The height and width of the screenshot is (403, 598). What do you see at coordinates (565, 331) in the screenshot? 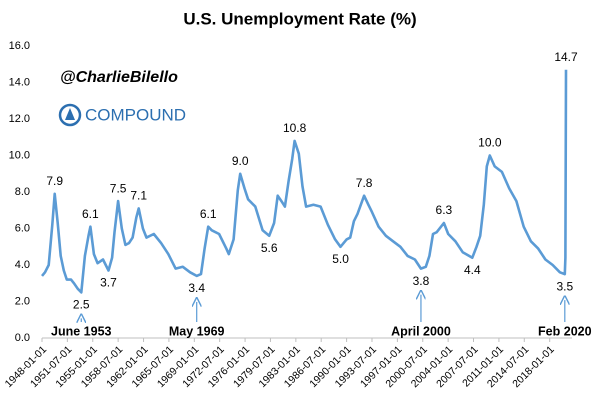
I see `annotation: Feb 2020` at bounding box center [565, 331].